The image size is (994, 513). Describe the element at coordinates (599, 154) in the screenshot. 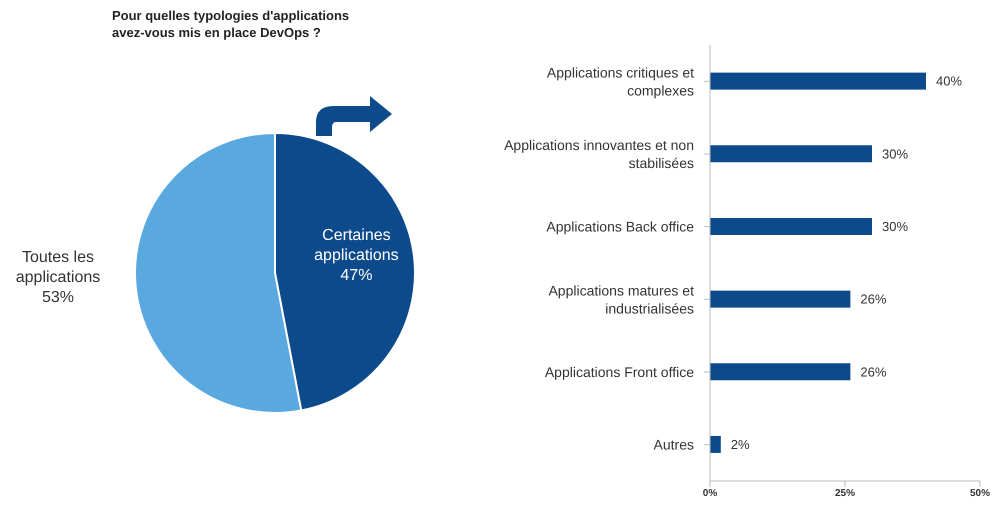

I see `y-tick-label: Applications innovantes et non stabilisées` at that location.